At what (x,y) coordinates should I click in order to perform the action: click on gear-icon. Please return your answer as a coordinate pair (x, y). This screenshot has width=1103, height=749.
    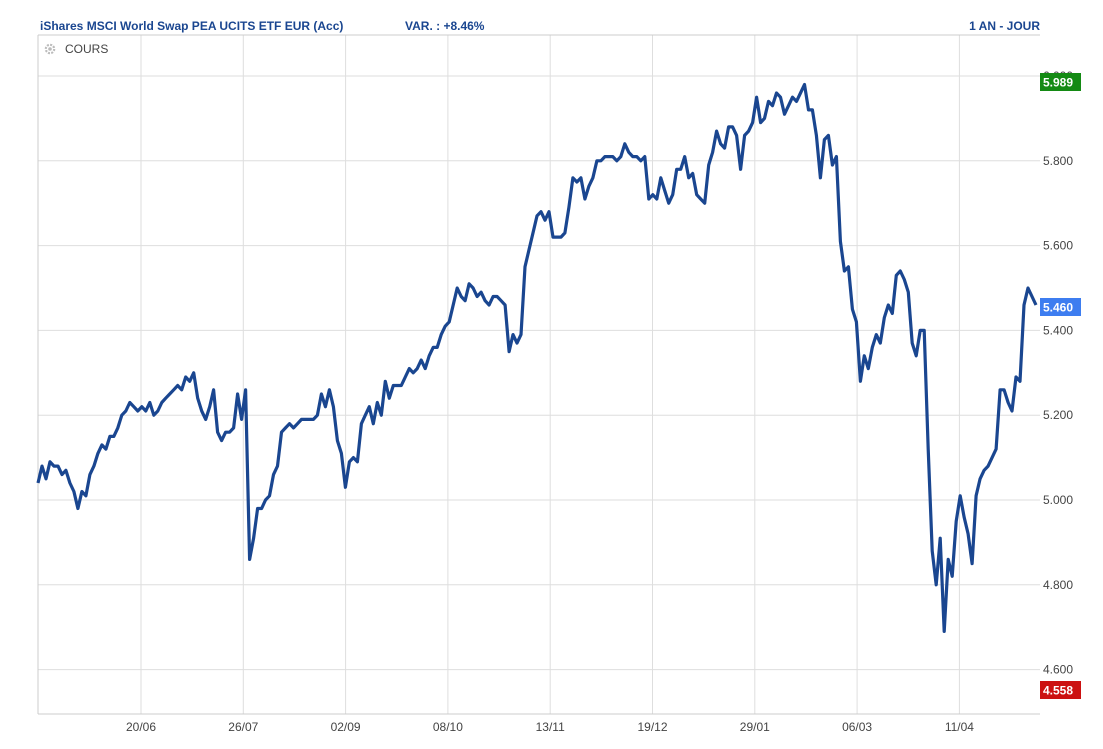
    Looking at the image, I should click on (50, 49).